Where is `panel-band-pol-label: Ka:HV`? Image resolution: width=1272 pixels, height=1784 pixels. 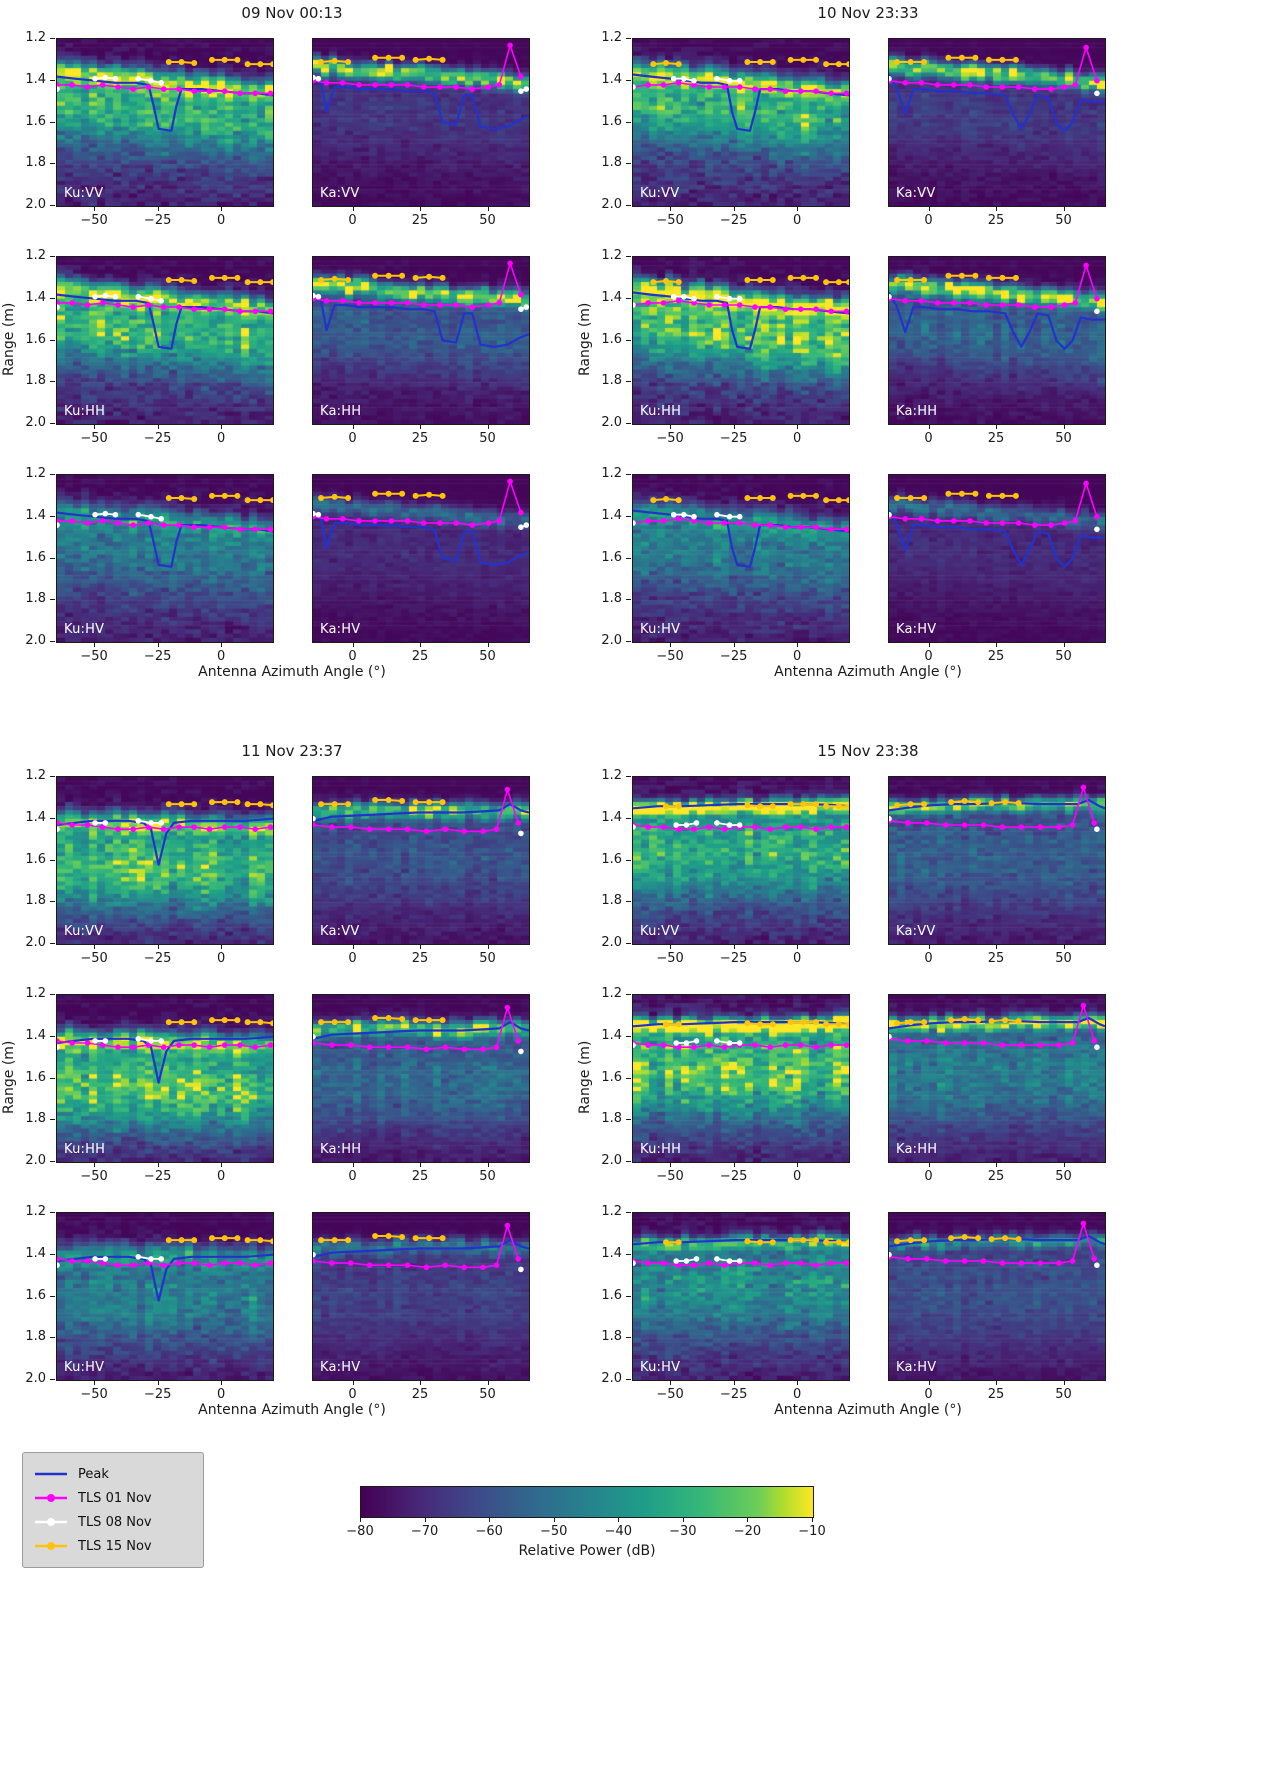 panel-band-pol-label: Ka:HV is located at coordinates (340, 629).